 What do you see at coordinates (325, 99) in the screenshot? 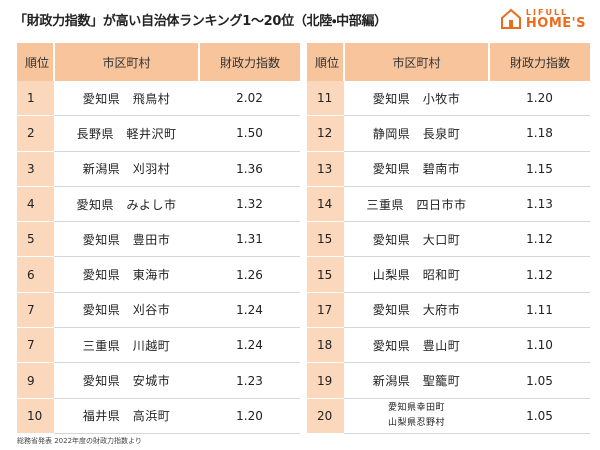
I see `rank-cell: 11` at bounding box center [325, 99].